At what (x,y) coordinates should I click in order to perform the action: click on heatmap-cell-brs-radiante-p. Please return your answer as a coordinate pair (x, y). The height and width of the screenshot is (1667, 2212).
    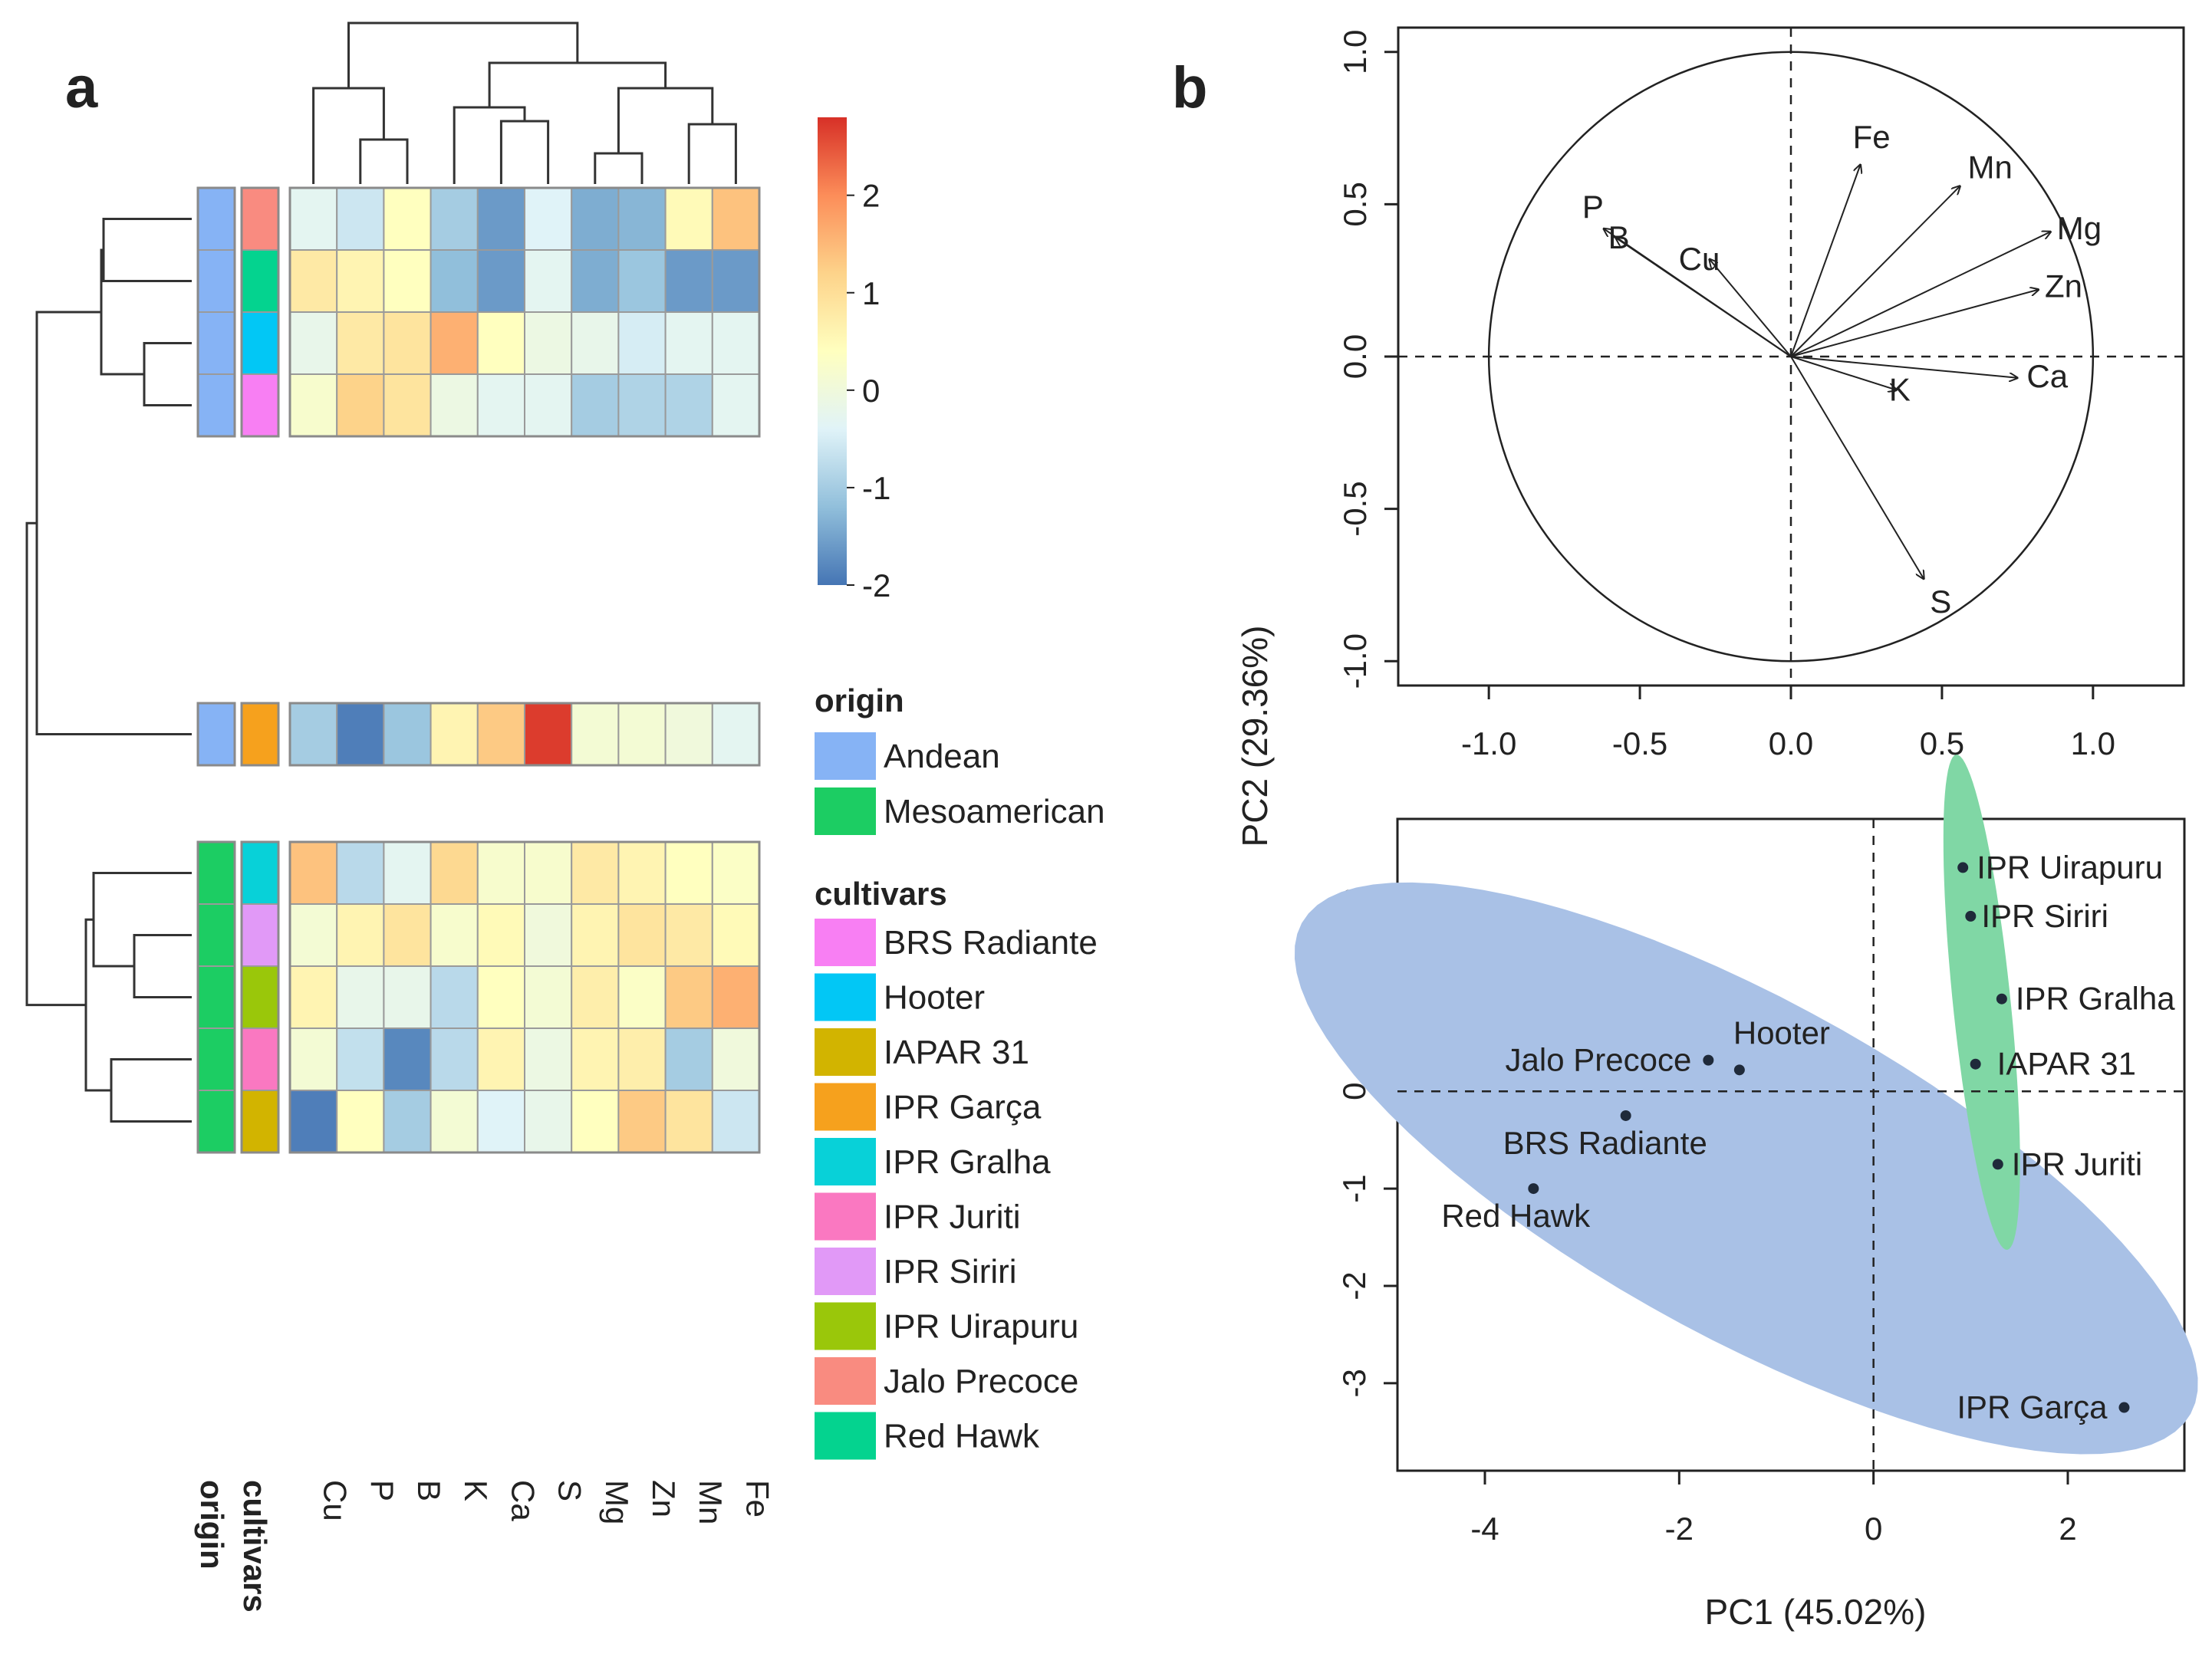
    Looking at the image, I should click on (360, 405).